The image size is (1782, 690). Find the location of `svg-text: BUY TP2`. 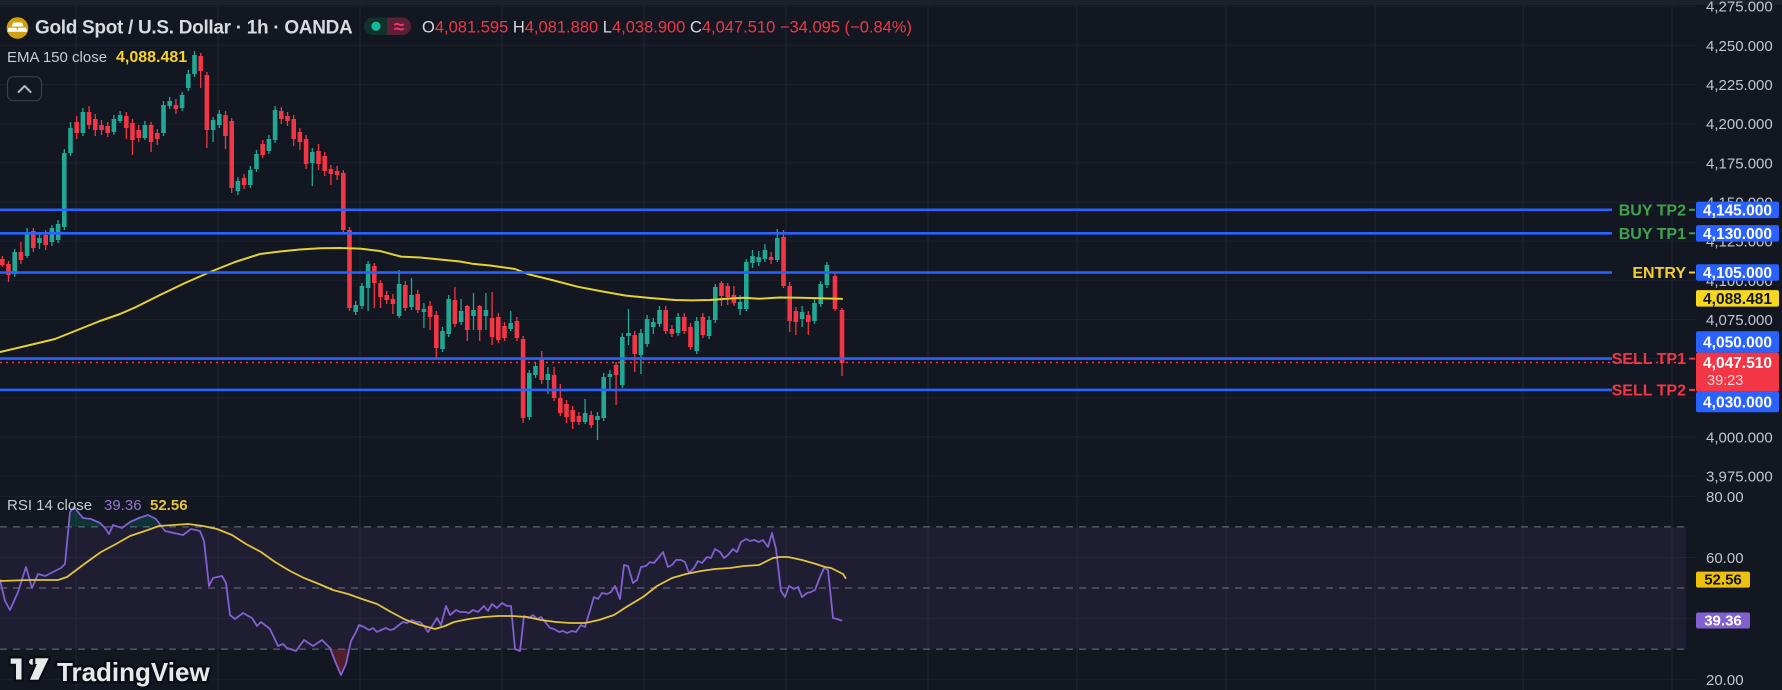

svg-text: BUY TP2 is located at coordinates (1652, 210).